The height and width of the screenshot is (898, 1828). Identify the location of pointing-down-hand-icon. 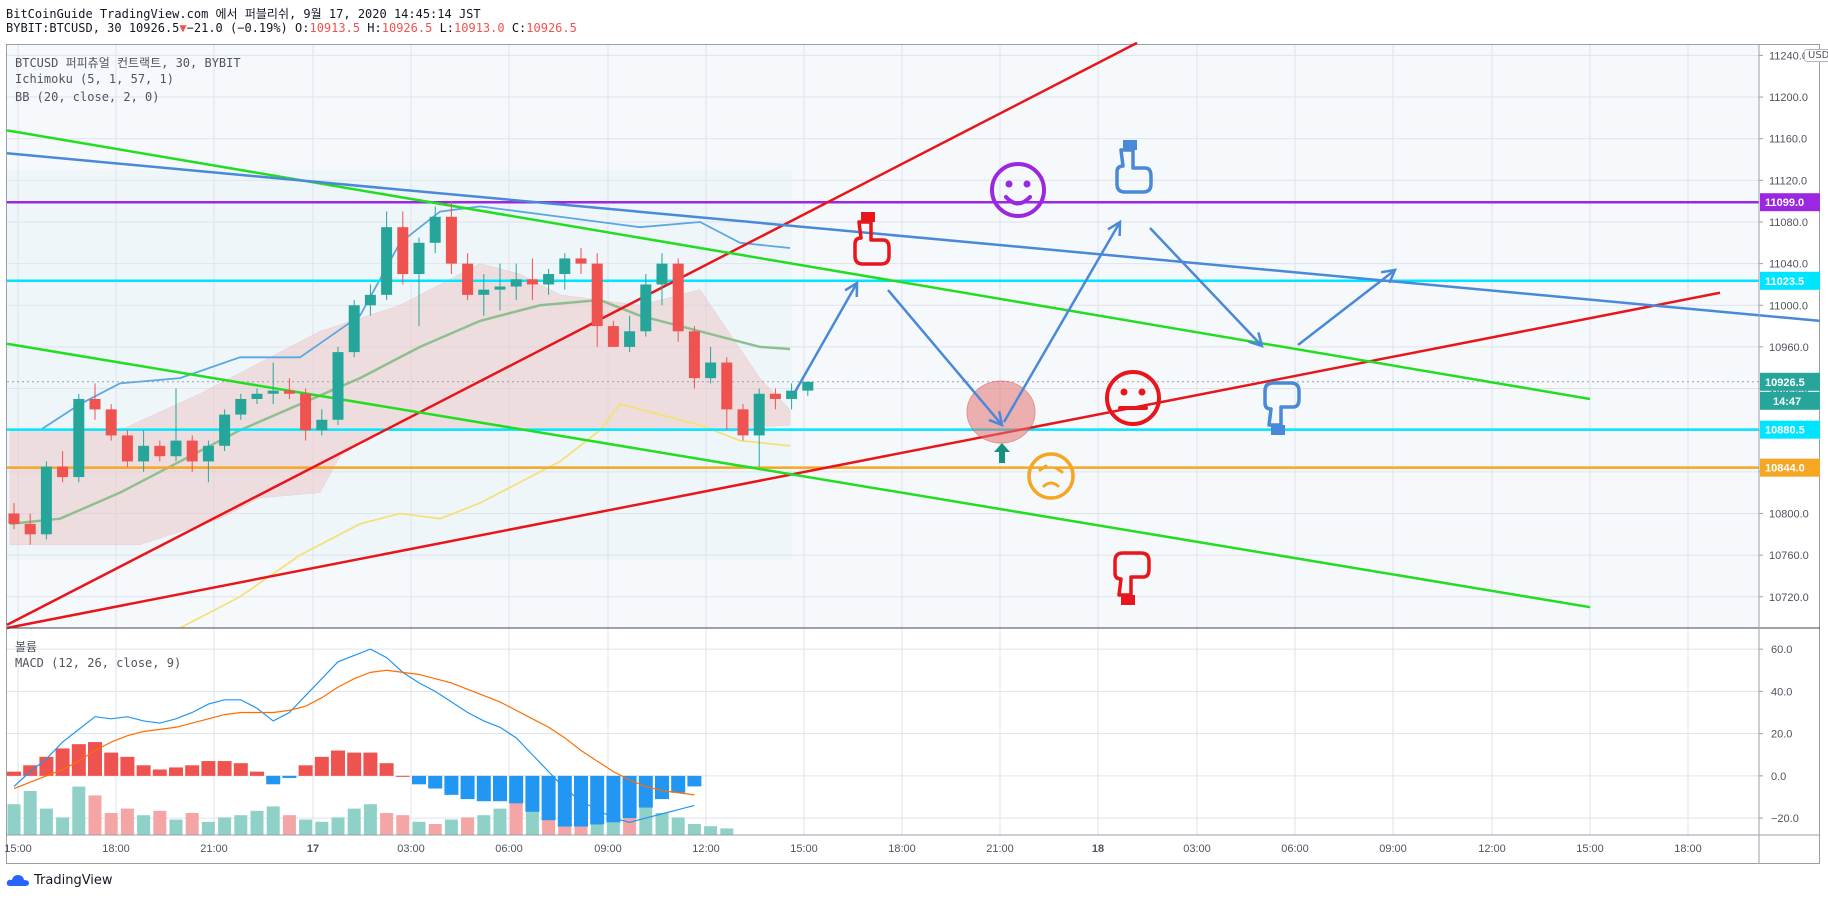
(872, 239).